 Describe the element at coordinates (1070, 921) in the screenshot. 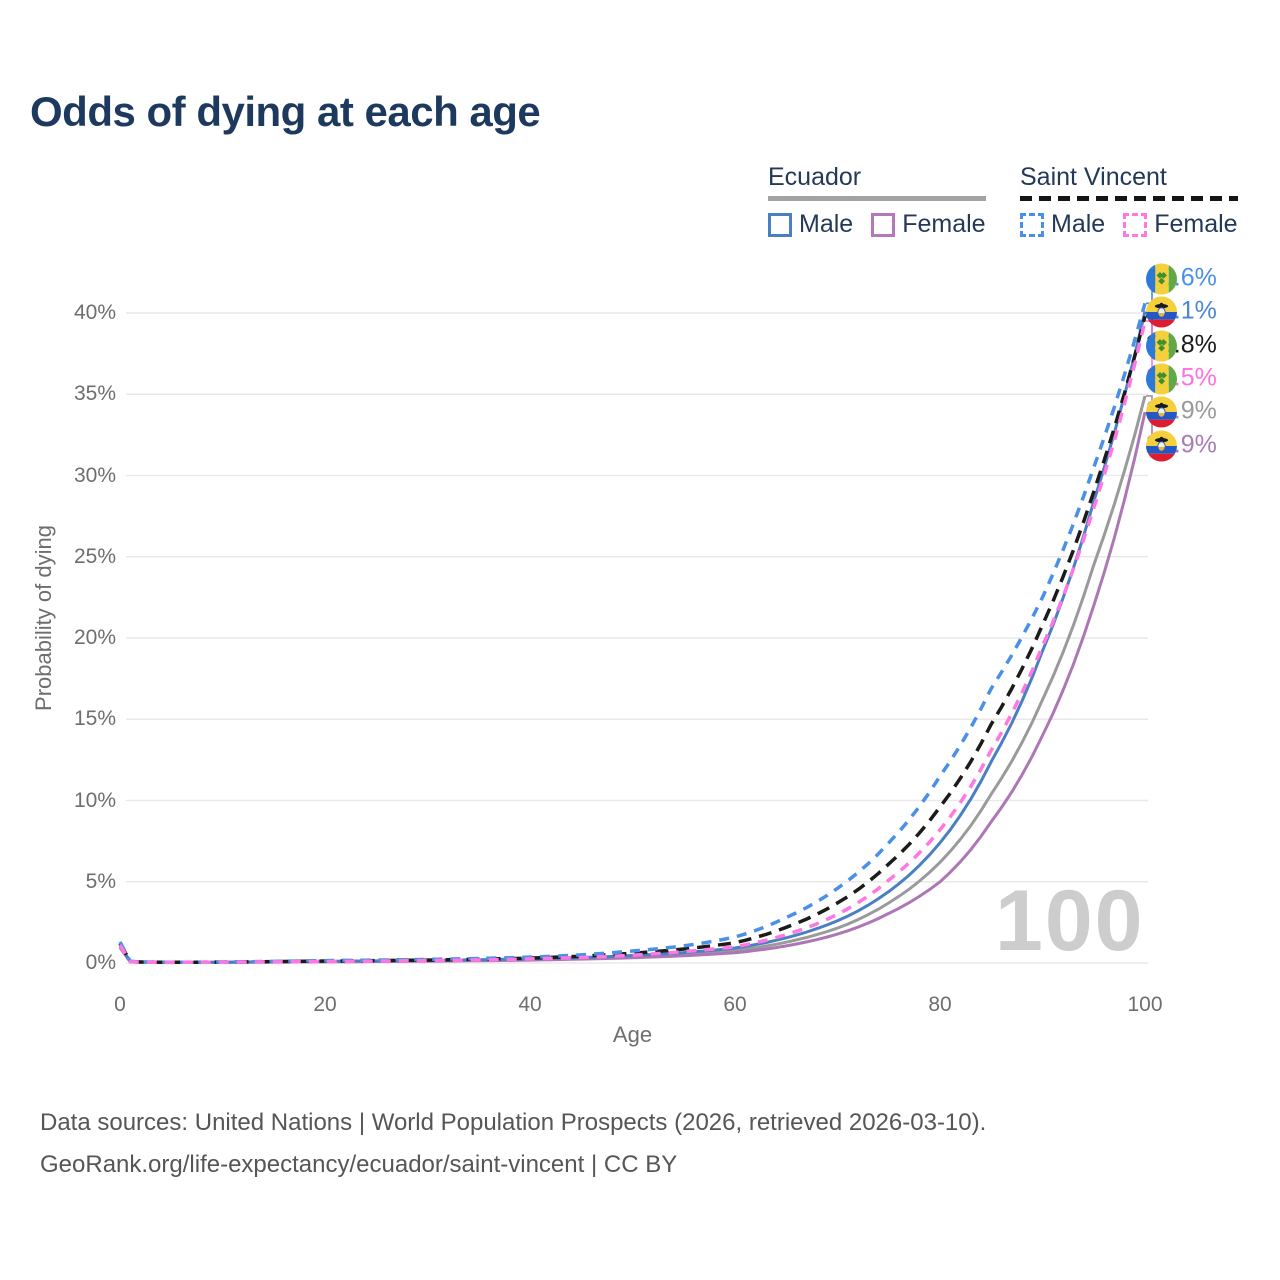

I see `watermark-age-100: 100` at that location.